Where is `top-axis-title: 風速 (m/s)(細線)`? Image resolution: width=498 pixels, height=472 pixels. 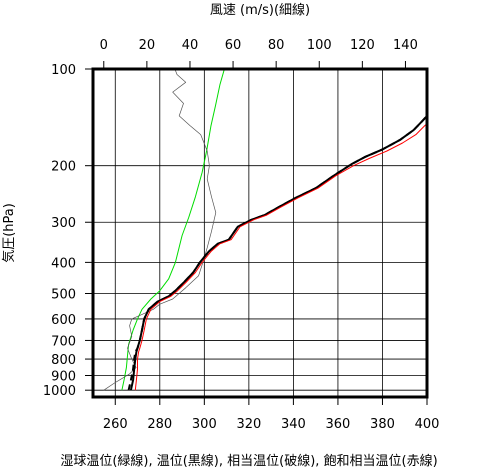 top-axis-title: 風速 (m/s)(細線) is located at coordinates (260, 10).